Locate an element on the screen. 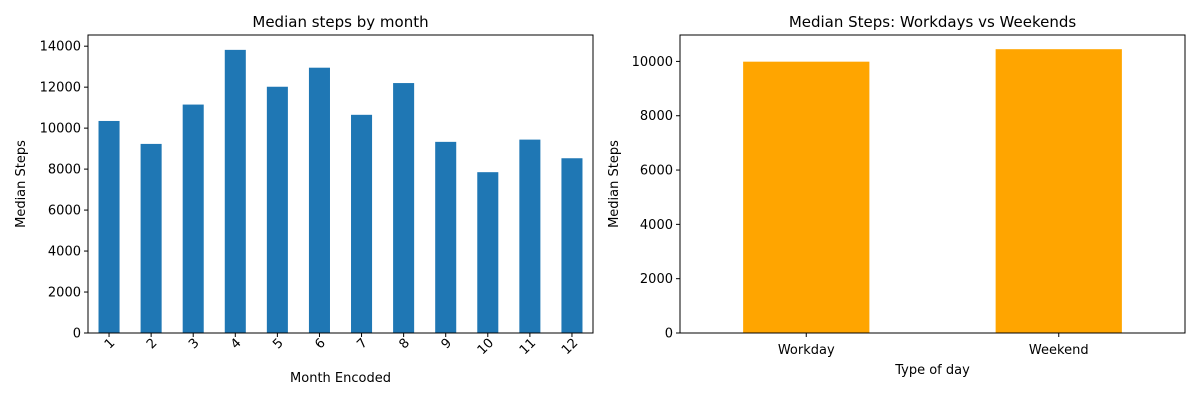 The image size is (1200, 400). bar-Weekend is located at coordinates (1058, 191).